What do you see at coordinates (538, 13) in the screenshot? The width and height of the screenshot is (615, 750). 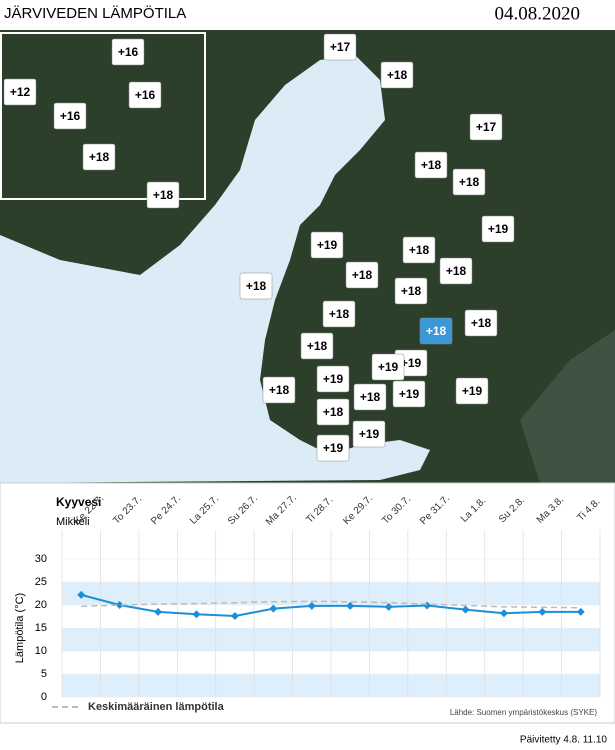 I see `header-date: 04.08.2020` at bounding box center [538, 13].